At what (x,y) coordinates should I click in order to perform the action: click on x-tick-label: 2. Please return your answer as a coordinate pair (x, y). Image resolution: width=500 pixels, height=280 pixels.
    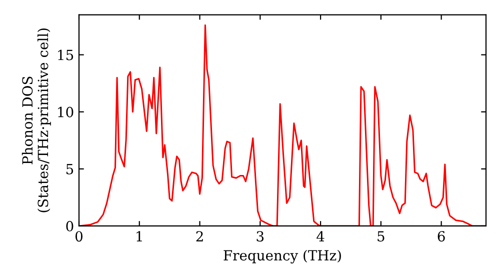
    Looking at the image, I should click on (199, 236).